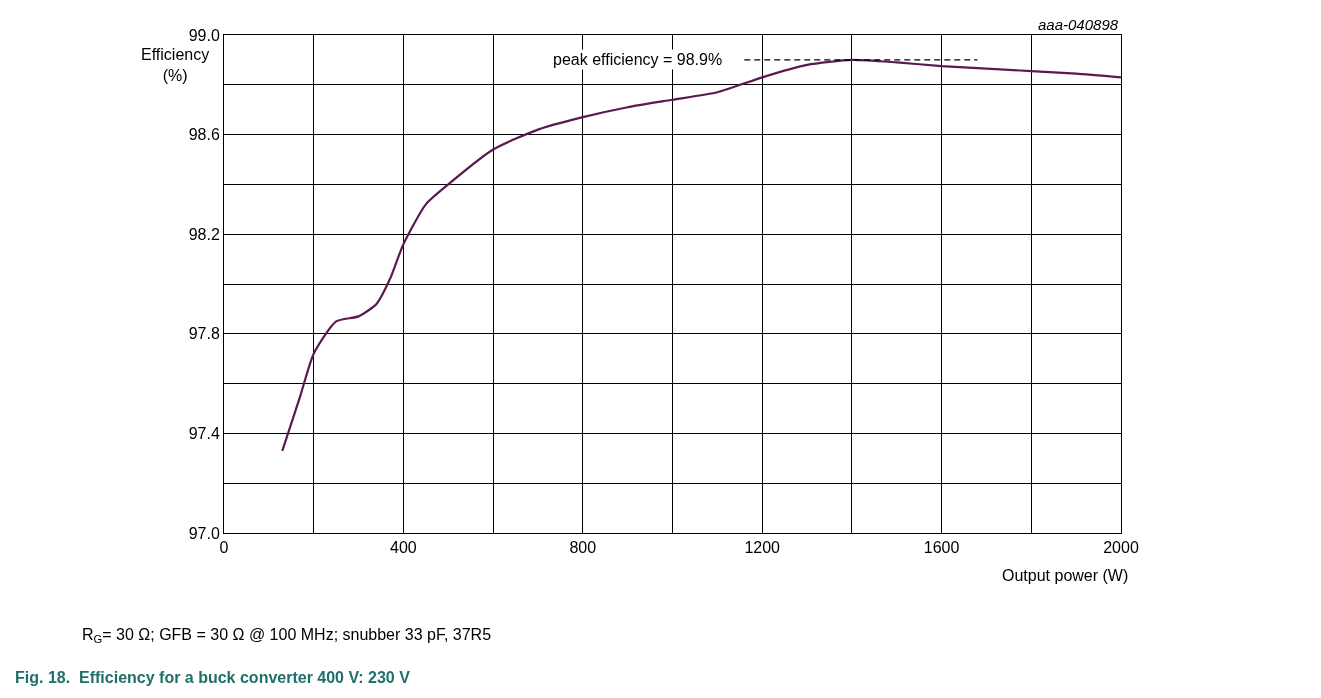 This screenshot has width=1321, height=698. What do you see at coordinates (204, 234) in the screenshot?
I see `y-tick-label: 98.2` at bounding box center [204, 234].